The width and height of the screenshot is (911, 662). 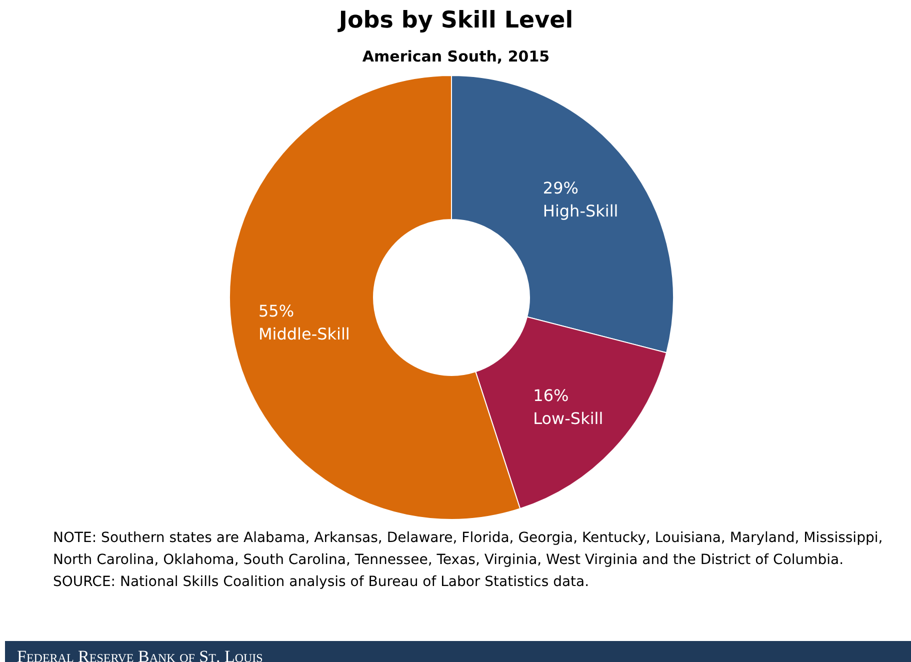 What do you see at coordinates (321, 582) in the screenshot?
I see `source-note: SOURCE: National Skills Coalition analysis of Bureau of Labor Statistics data.` at bounding box center [321, 582].